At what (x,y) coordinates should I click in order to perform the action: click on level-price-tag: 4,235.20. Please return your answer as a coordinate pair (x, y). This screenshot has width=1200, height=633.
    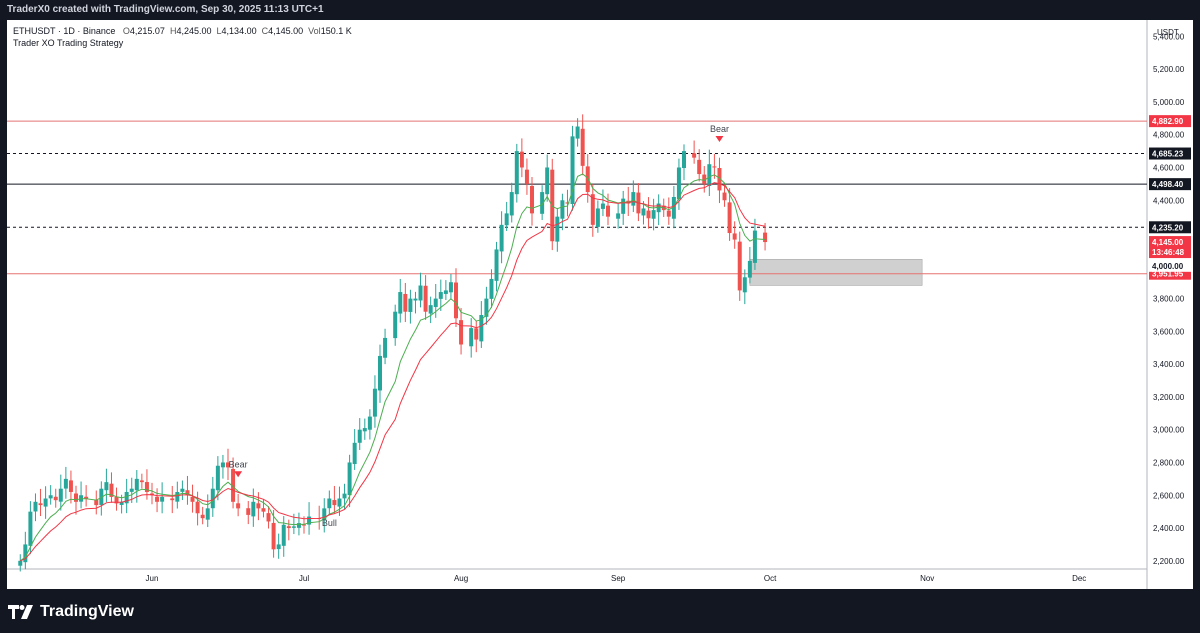
    Looking at the image, I should click on (1168, 227).